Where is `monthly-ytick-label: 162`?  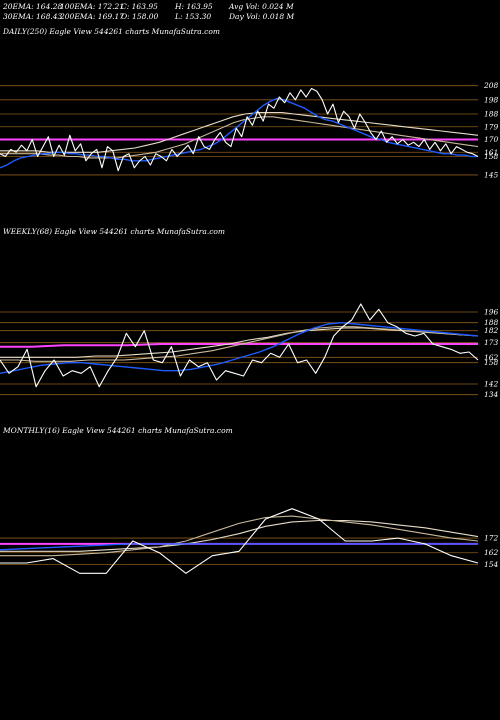 monthly-ytick-label: 162 is located at coordinates (491, 552).